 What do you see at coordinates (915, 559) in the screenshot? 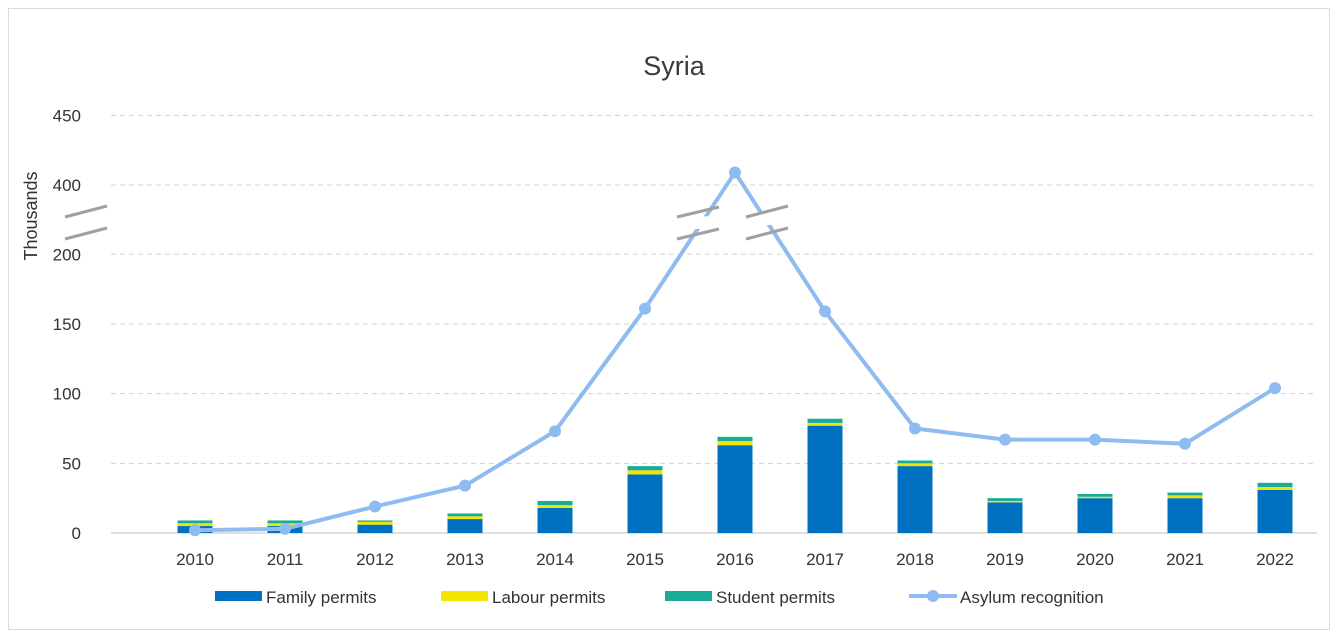
I see `x-tick-label: 2018` at bounding box center [915, 559].